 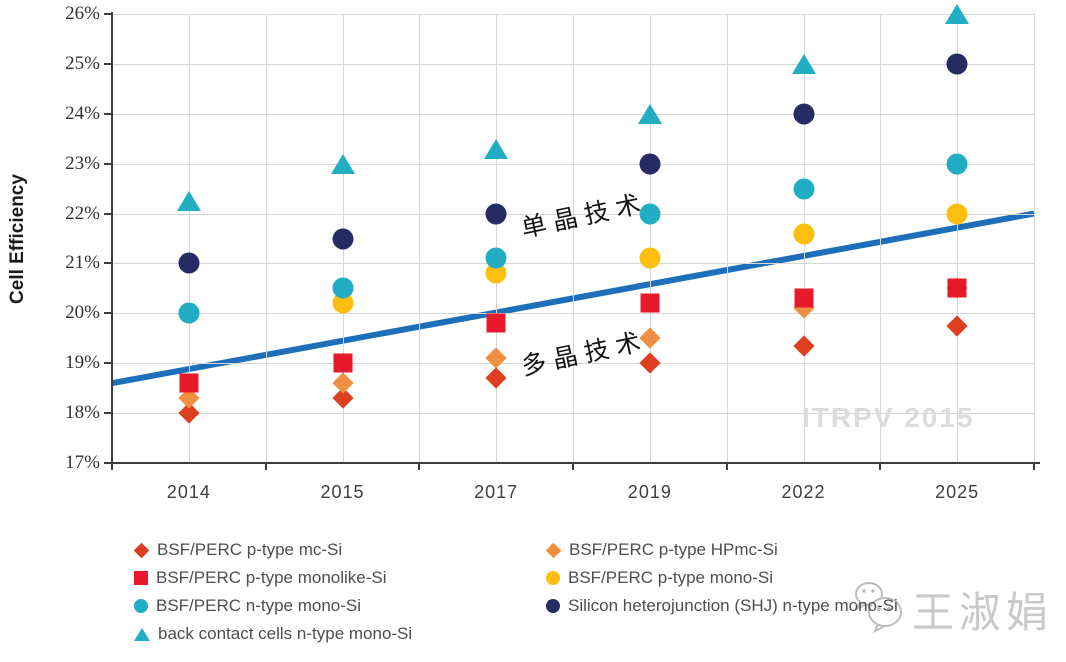 I want to click on marker-bsf-perc-p-type-mono-si-2015, so click(x=342, y=303).